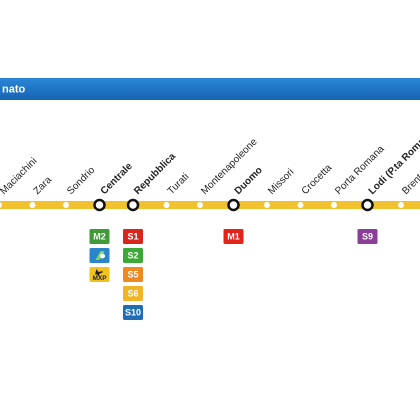 The height and width of the screenshot is (420, 420). What do you see at coordinates (14, 89) in the screenshot?
I see `direction-title: nato` at bounding box center [14, 89].